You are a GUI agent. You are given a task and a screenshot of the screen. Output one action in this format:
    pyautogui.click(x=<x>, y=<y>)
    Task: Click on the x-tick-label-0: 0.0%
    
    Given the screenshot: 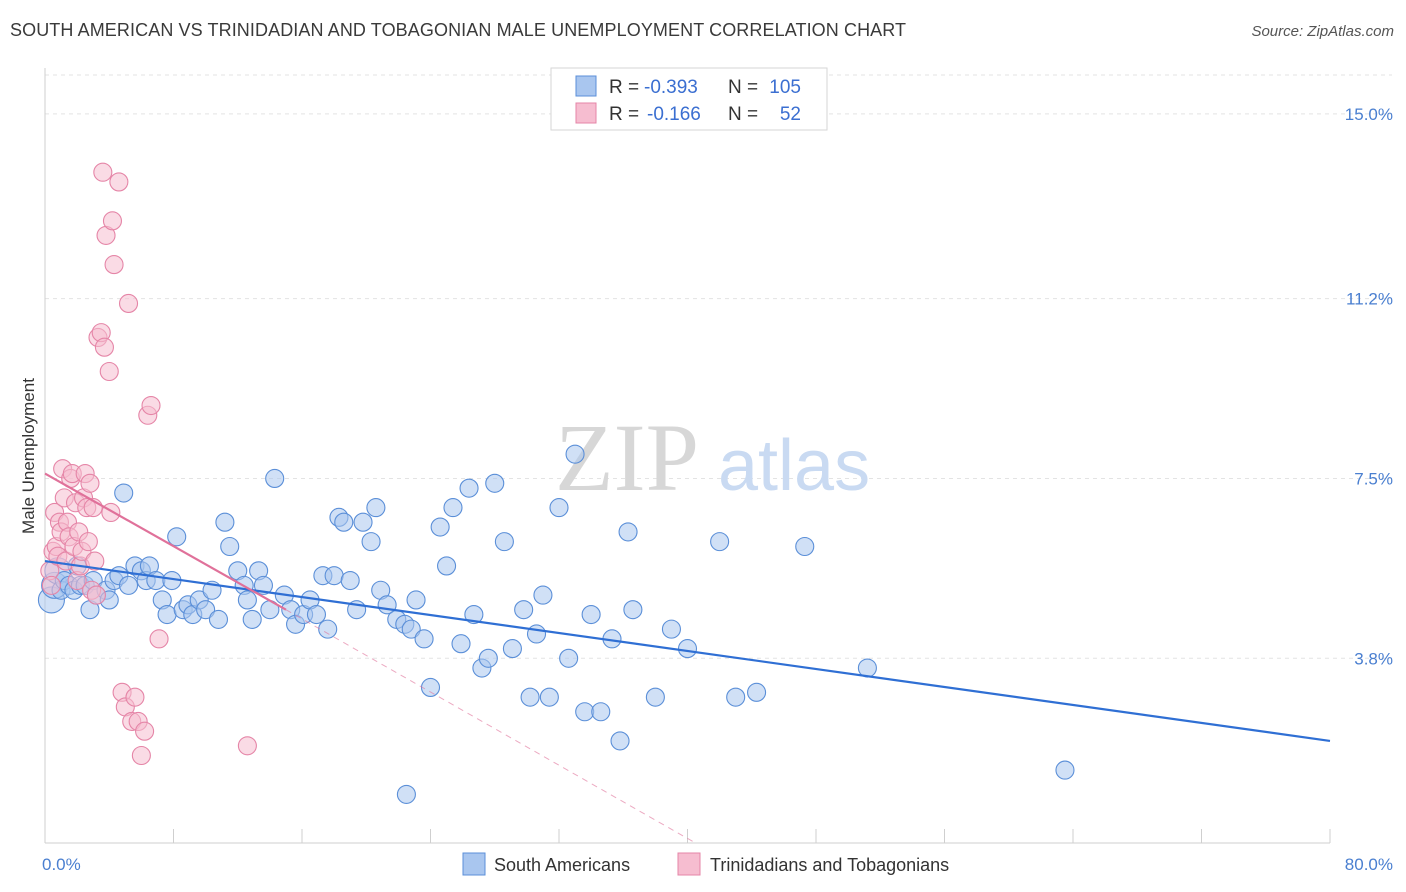 What is the action you would take?
    pyautogui.click(x=61, y=864)
    